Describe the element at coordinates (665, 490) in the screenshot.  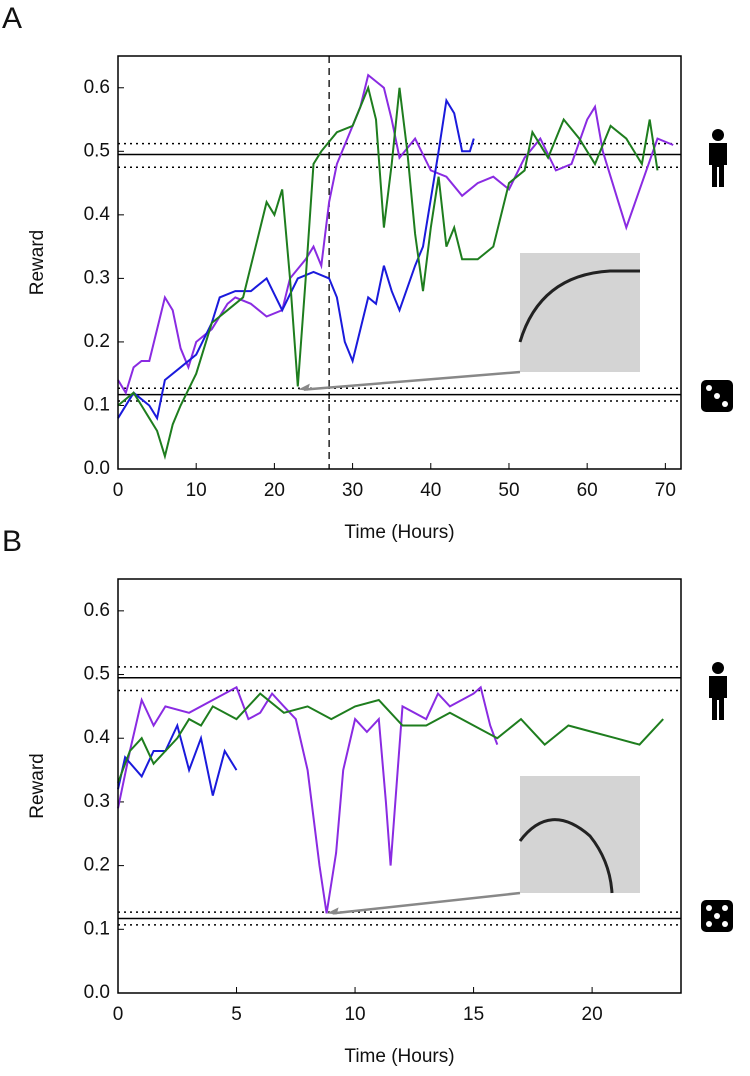
I see `x-tick-label: 70` at that location.